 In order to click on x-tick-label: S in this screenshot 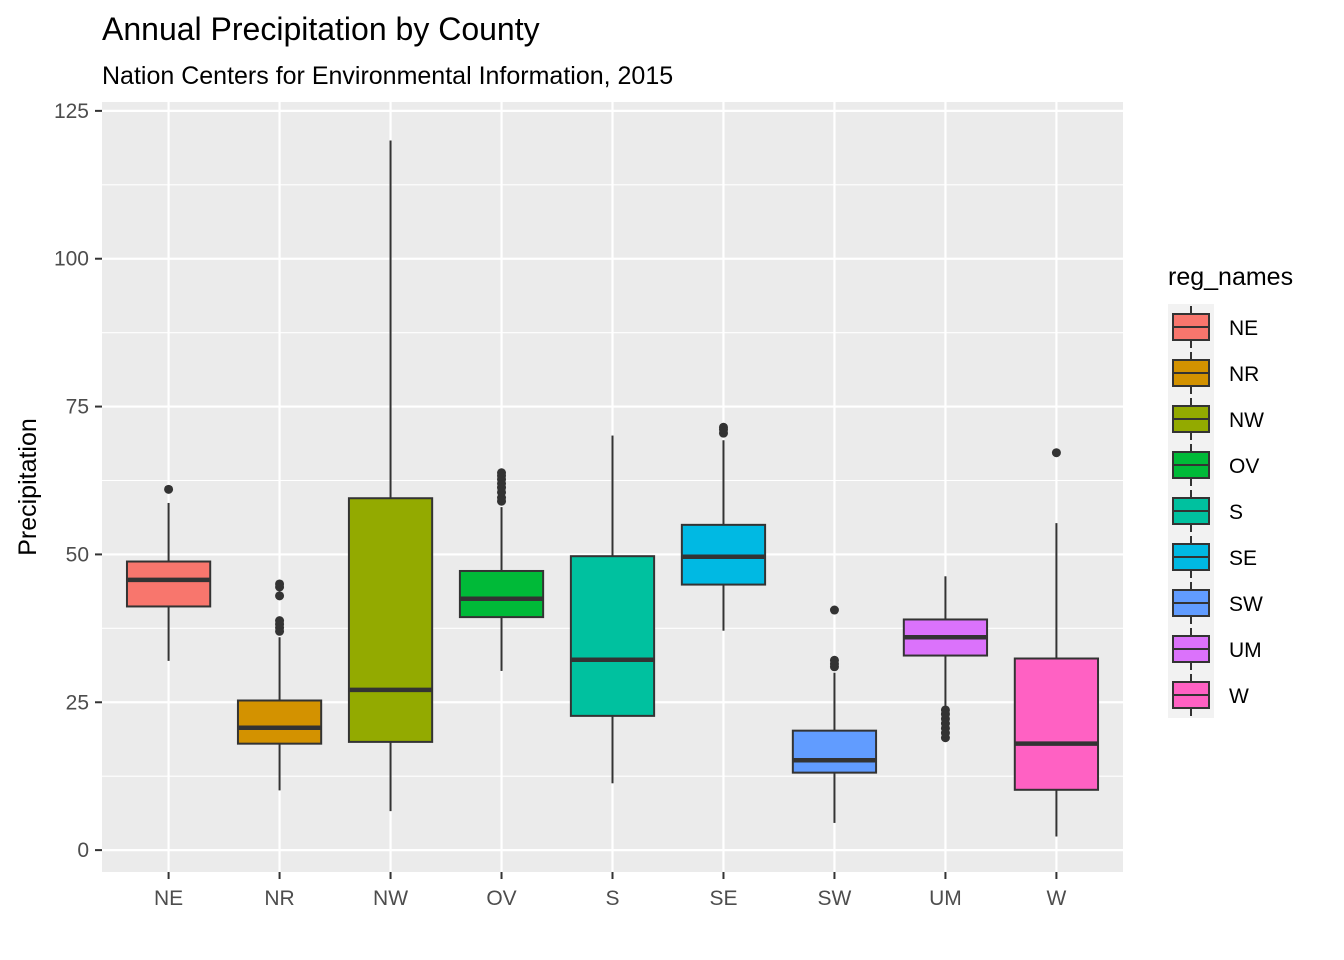, I will do `click(612, 898)`.